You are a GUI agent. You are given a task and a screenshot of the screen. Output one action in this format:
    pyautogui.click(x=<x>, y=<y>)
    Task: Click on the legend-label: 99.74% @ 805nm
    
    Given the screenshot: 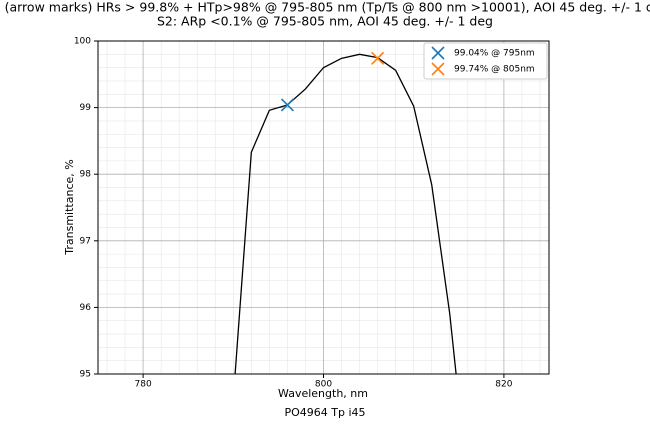 What is the action you would take?
    pyautogui.click(x=494, y=70)
    